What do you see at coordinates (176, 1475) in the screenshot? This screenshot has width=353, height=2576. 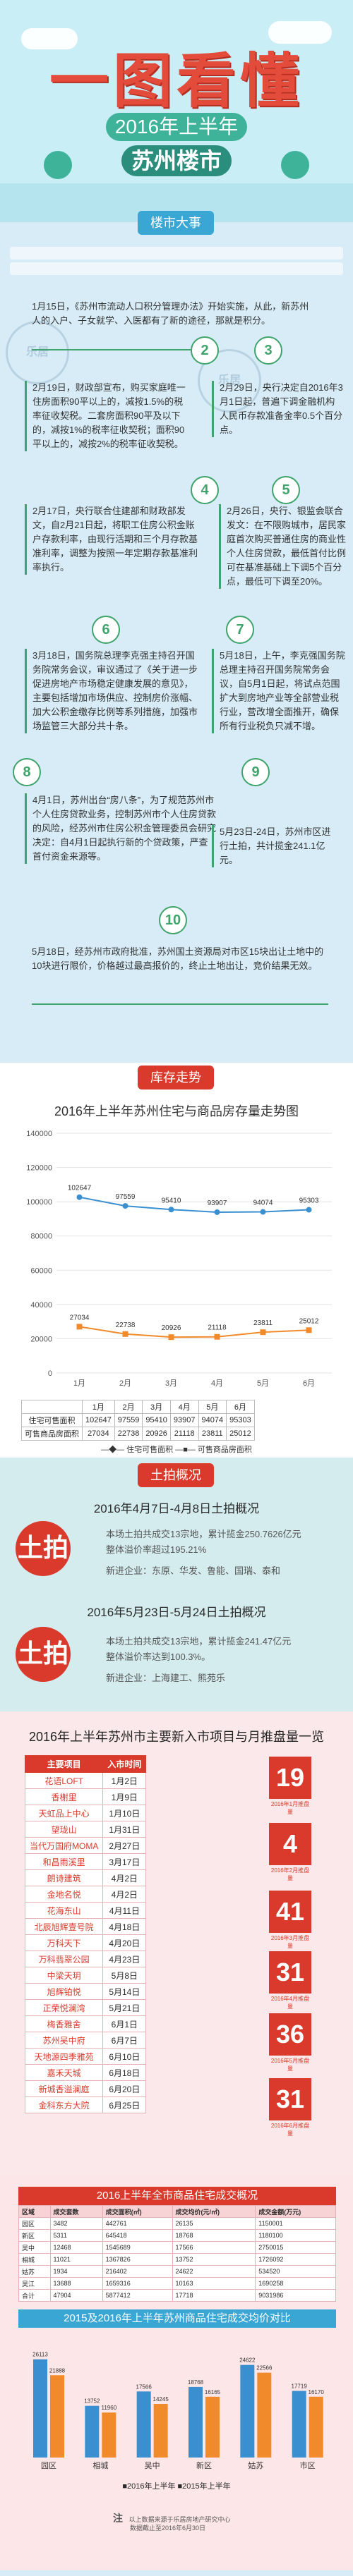 I see `section-label-land: 土拍概况` at bounding box center [176, 1475].